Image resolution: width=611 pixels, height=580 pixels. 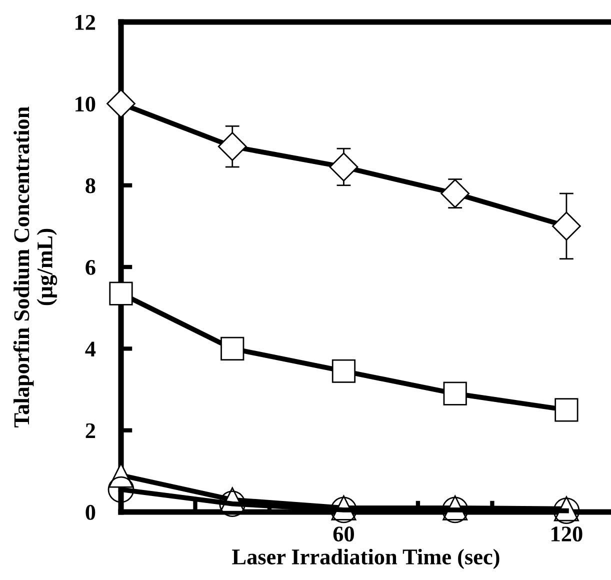 What do you see at coordinates (91, 512) in the screenshot?
I see `y-tick-label: 0` at bounding box center [91, 512].